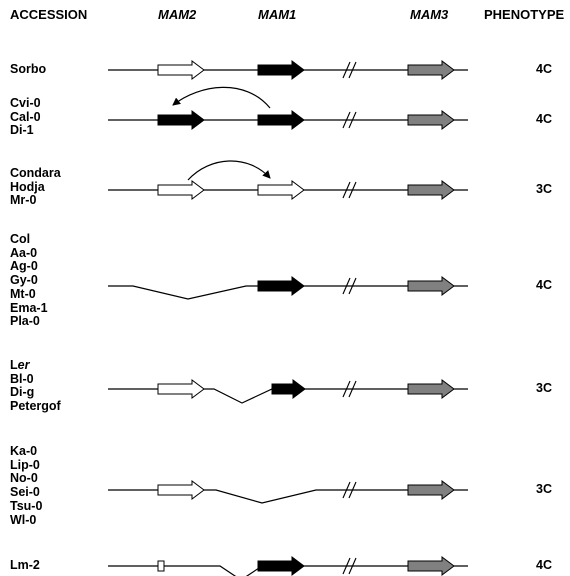  I want to click on row-5-backbone-right, so click(335, 396).